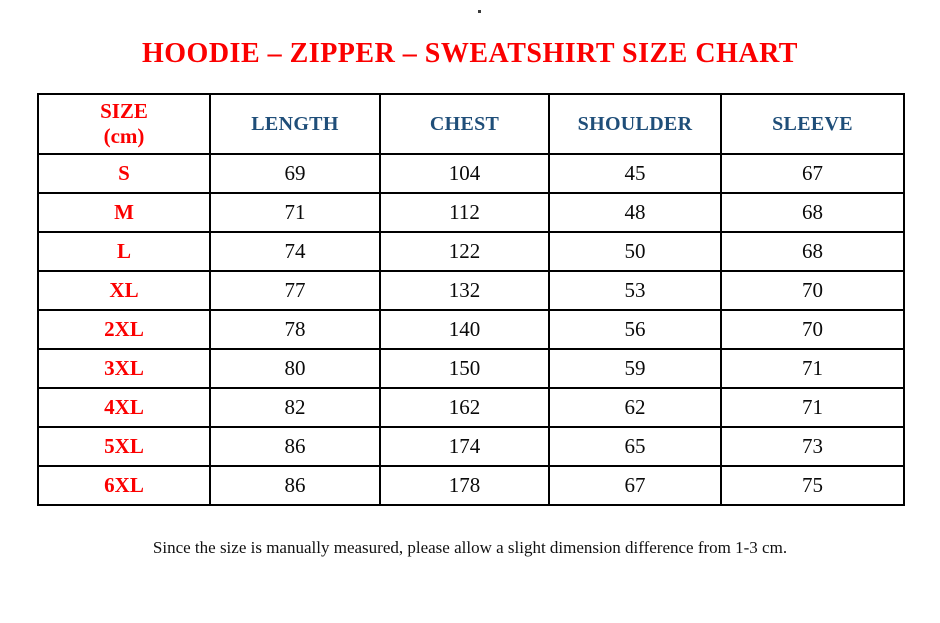  I want to click on table-row: 2XL 78 140 56 70, so click(471, 329).